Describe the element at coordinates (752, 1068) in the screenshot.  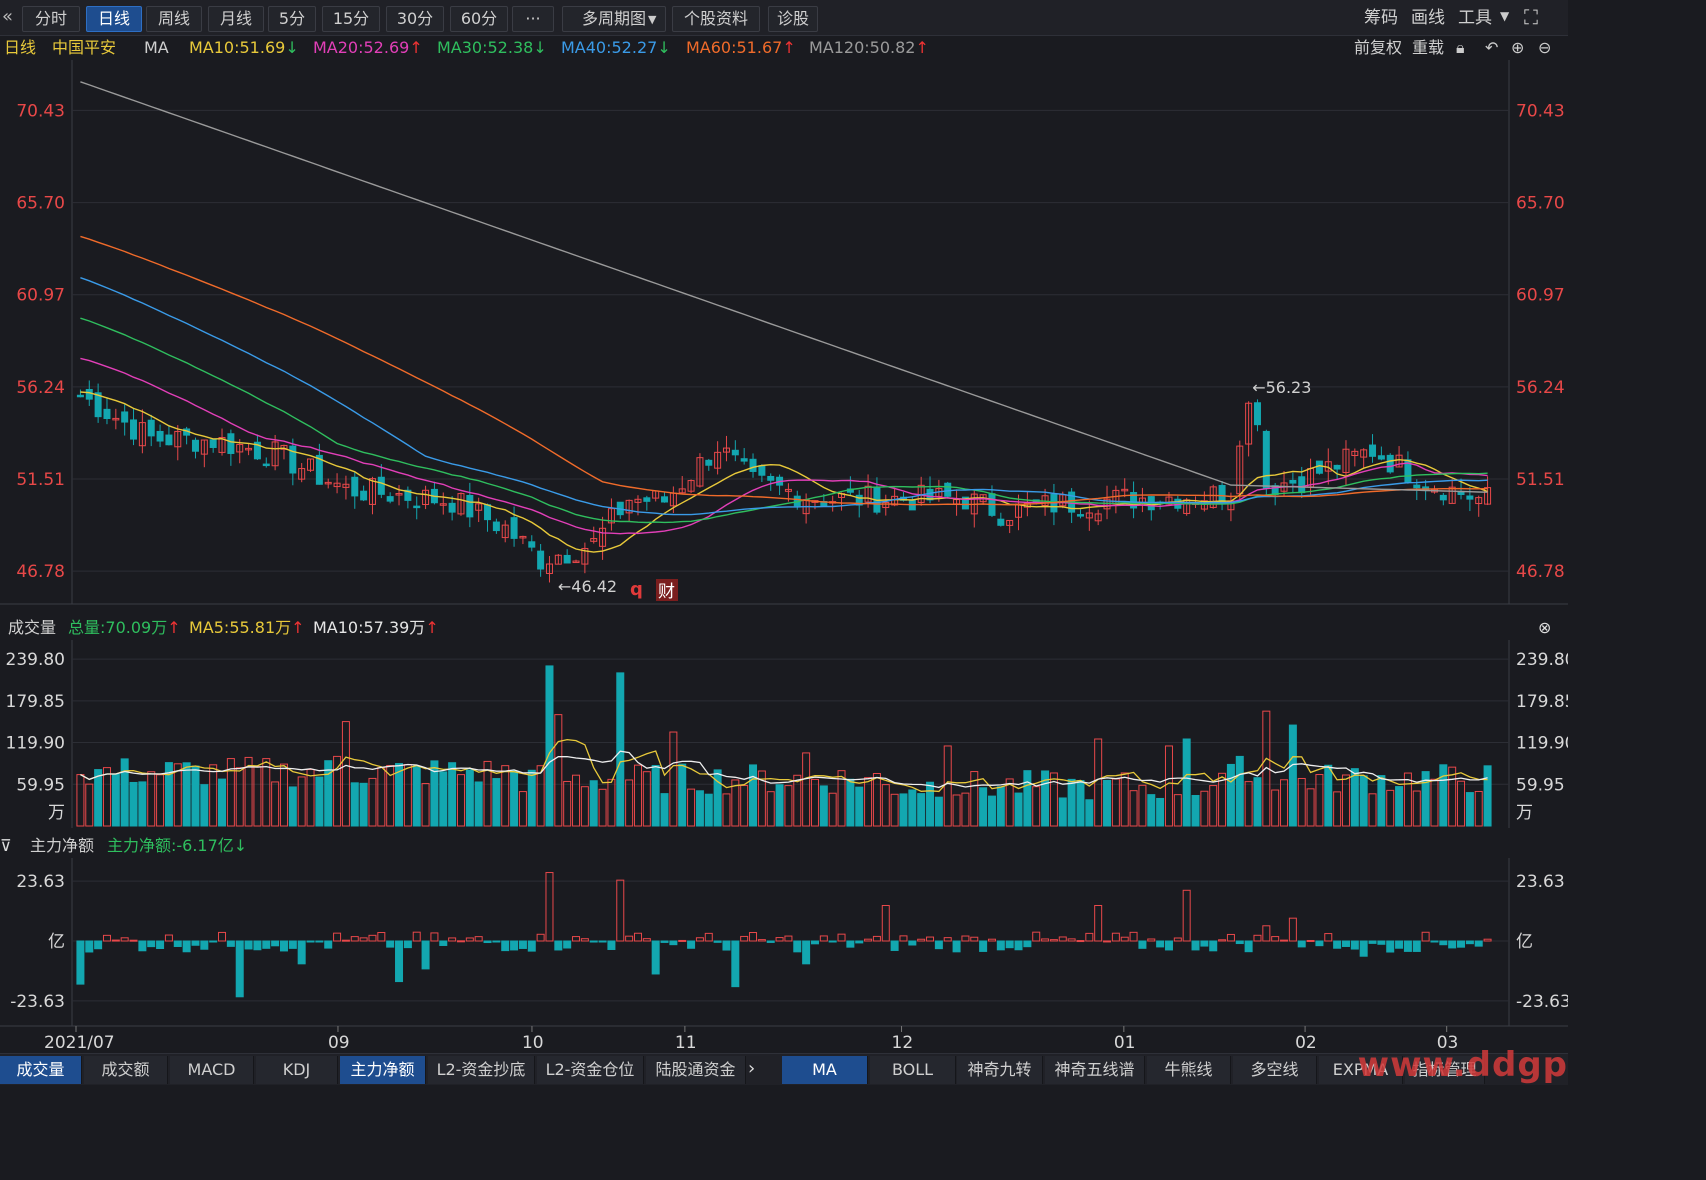
I see `chevron-right-icon: ›` at that location.